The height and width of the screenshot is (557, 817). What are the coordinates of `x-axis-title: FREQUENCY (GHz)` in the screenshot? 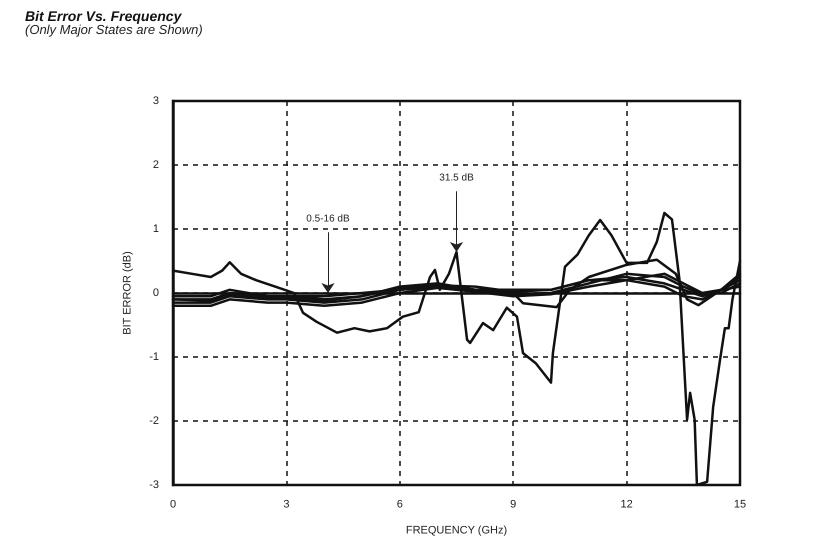 It's located at (457, 530).